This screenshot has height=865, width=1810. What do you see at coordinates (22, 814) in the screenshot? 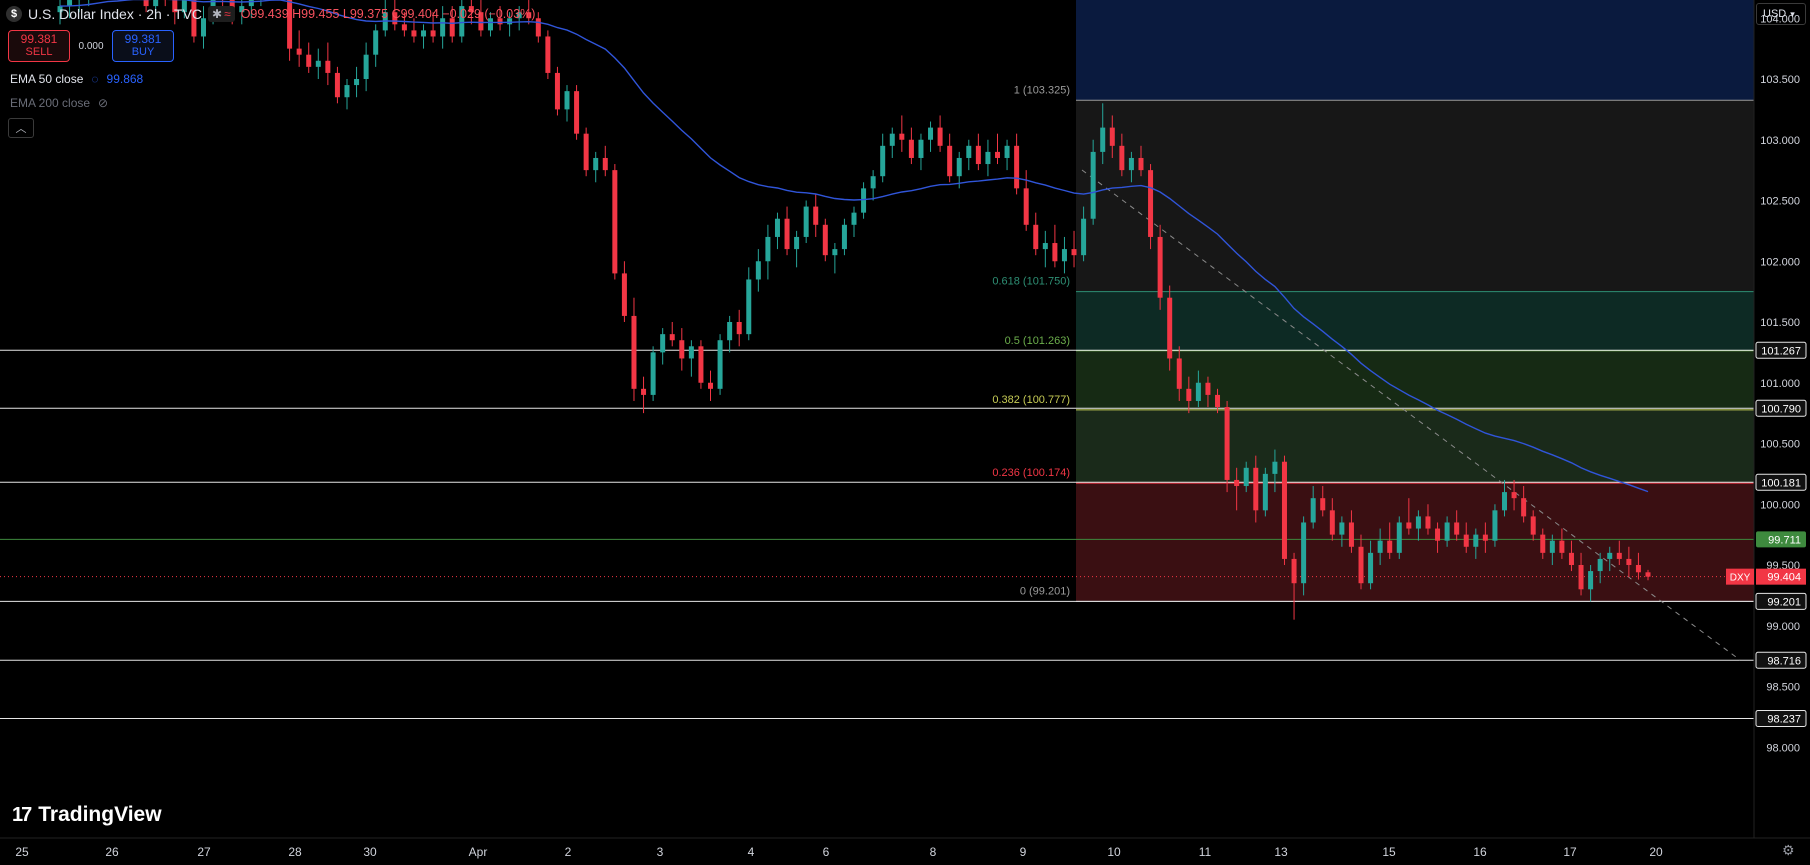
I see `tradingview-mark-icon: 17` at bounding box center [22, 814].